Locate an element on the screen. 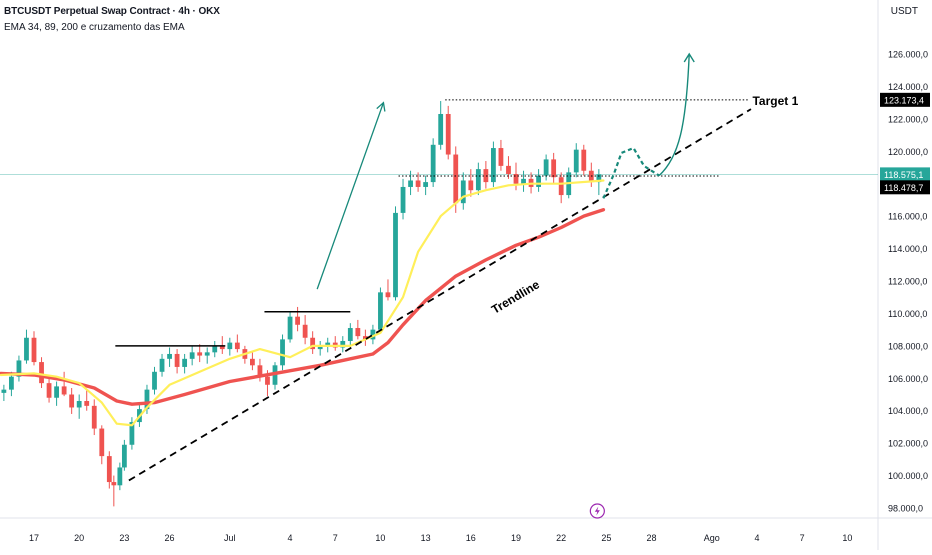  target-price-tag-bg is located at coordinates (905, 99).